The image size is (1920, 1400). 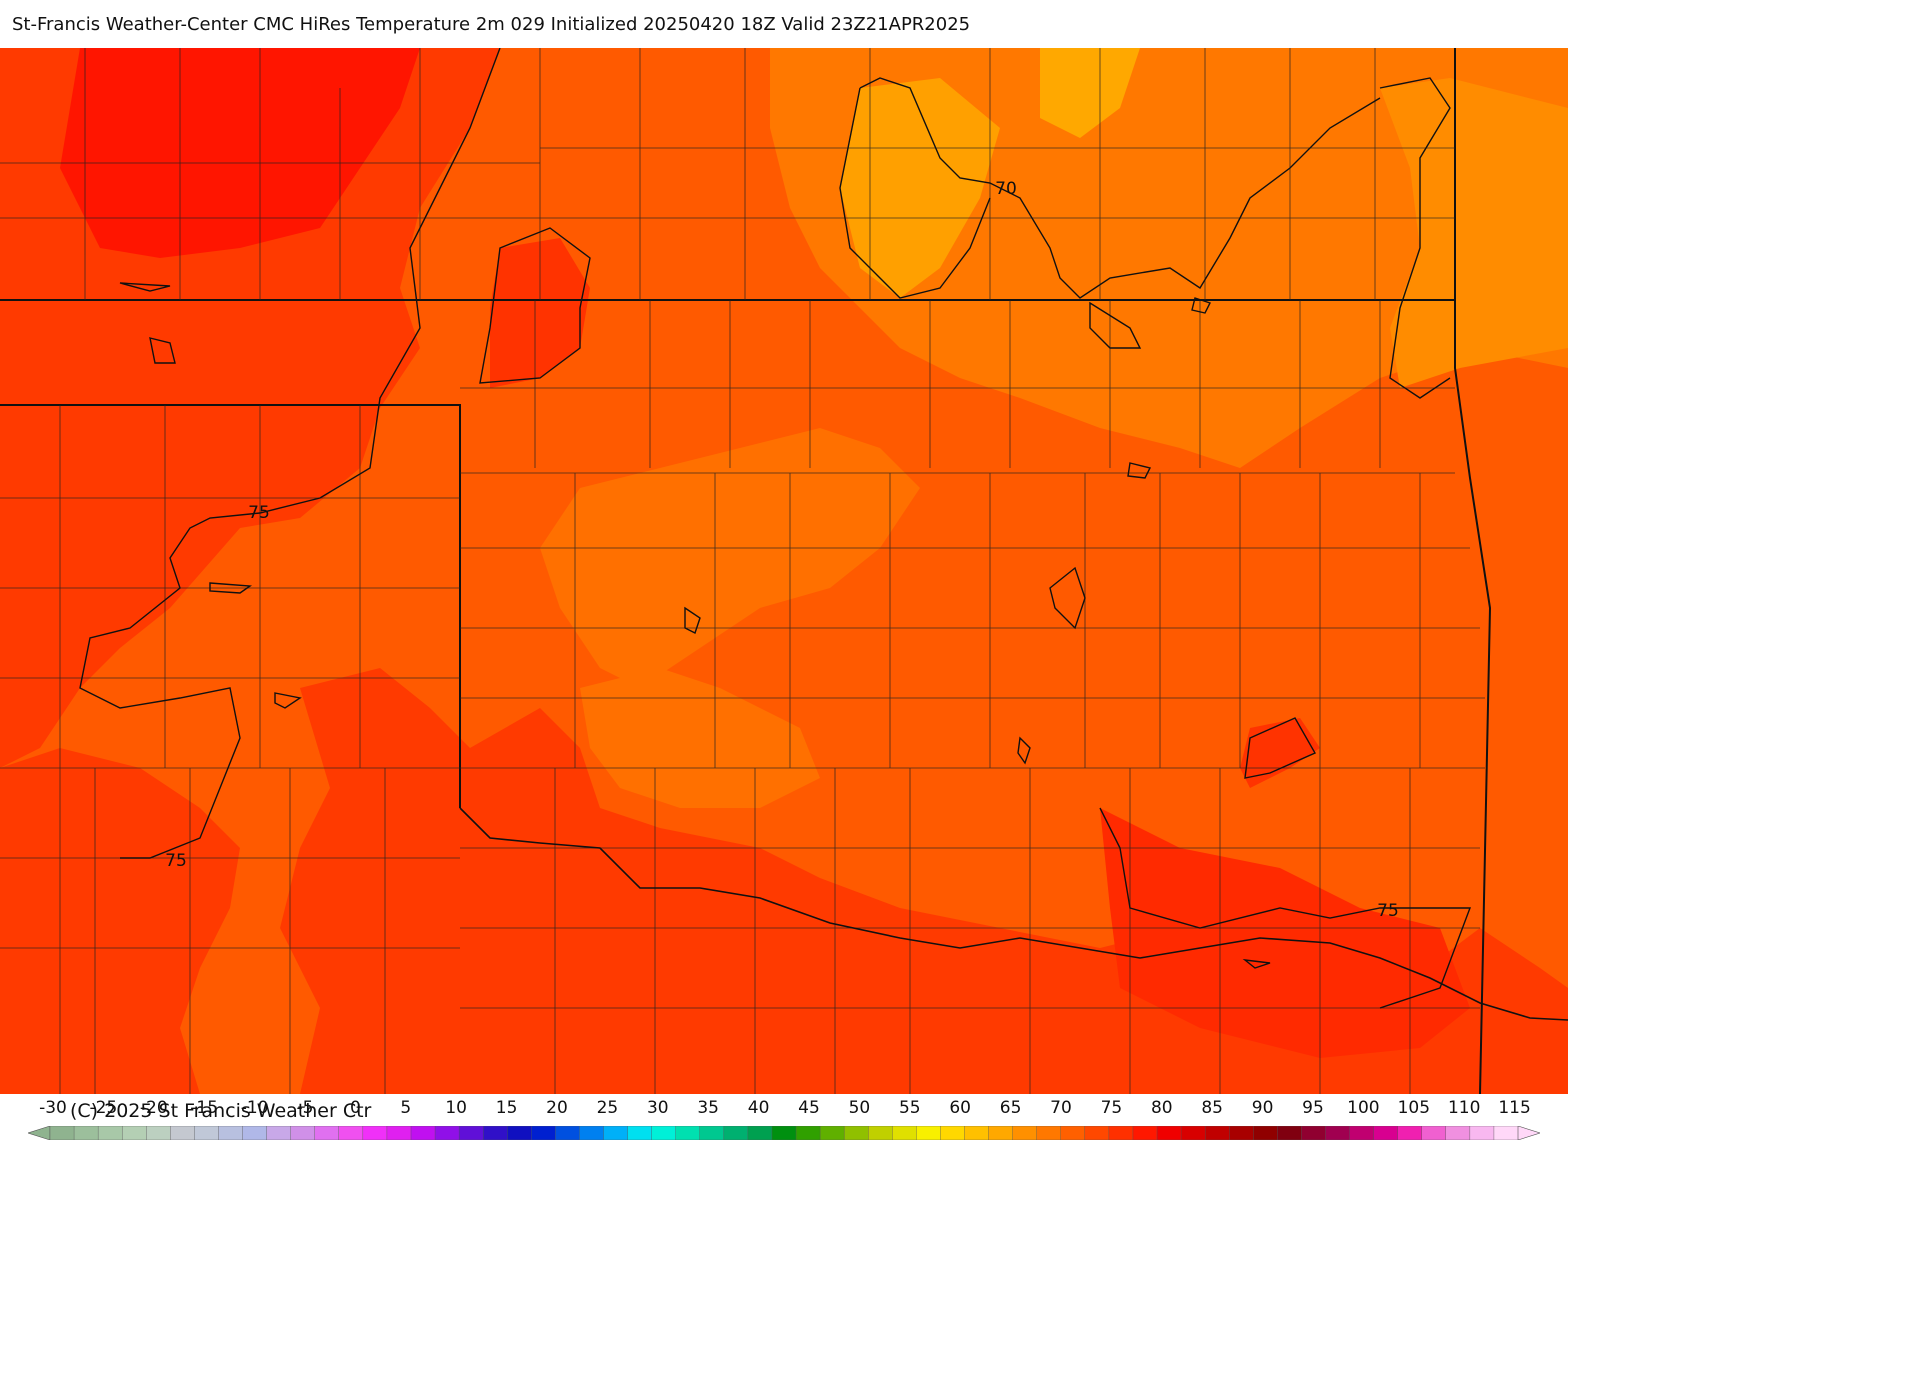 I want to click on colorbar-tick: 0, so click(x=355, y=1108).